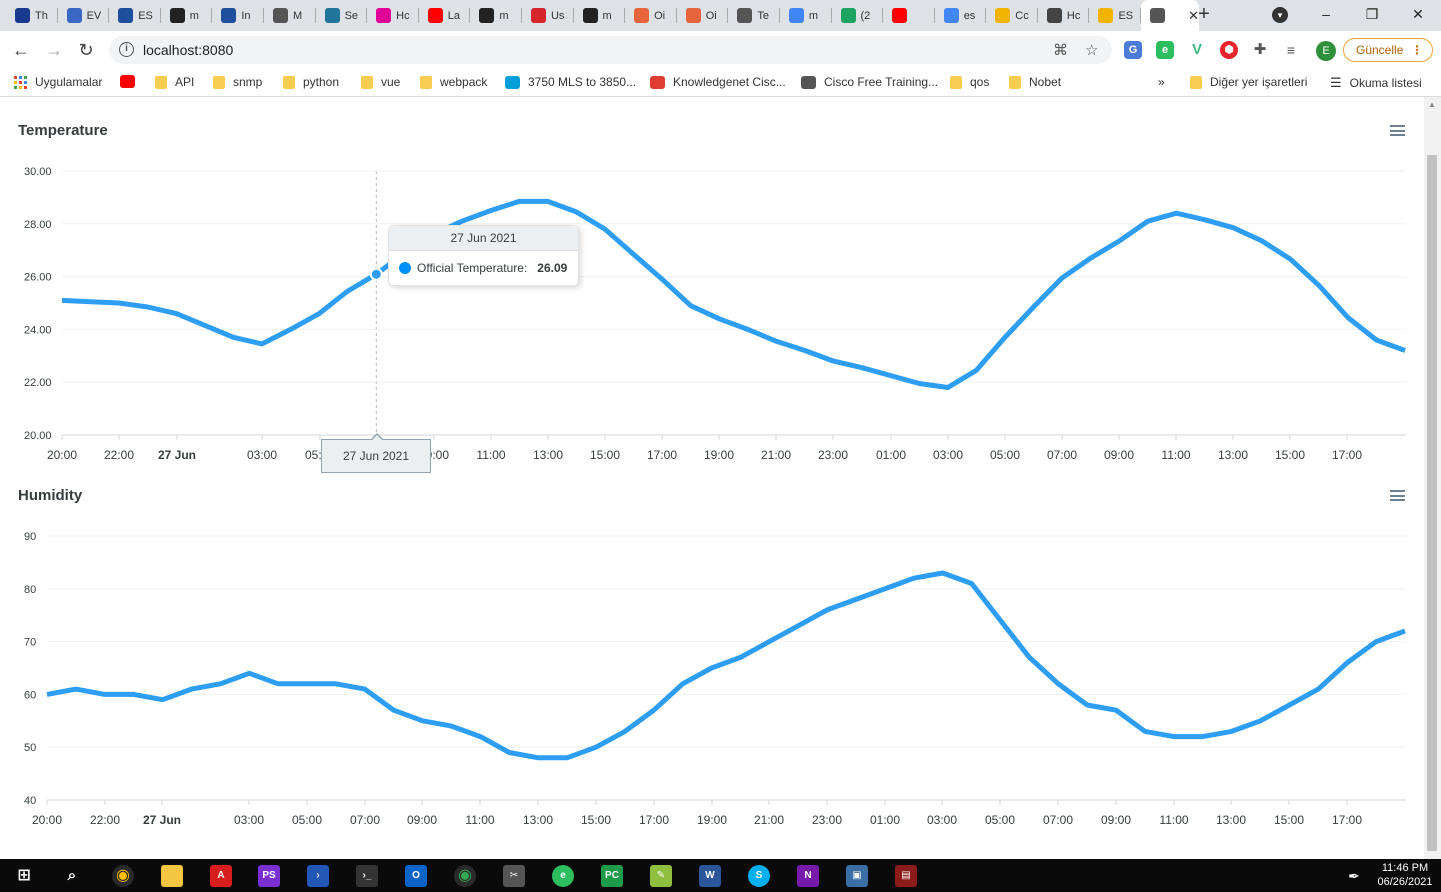  Describe the element at coordinates (1204, 14) in the screenshot. I see `new-tab-button: +` at that location.